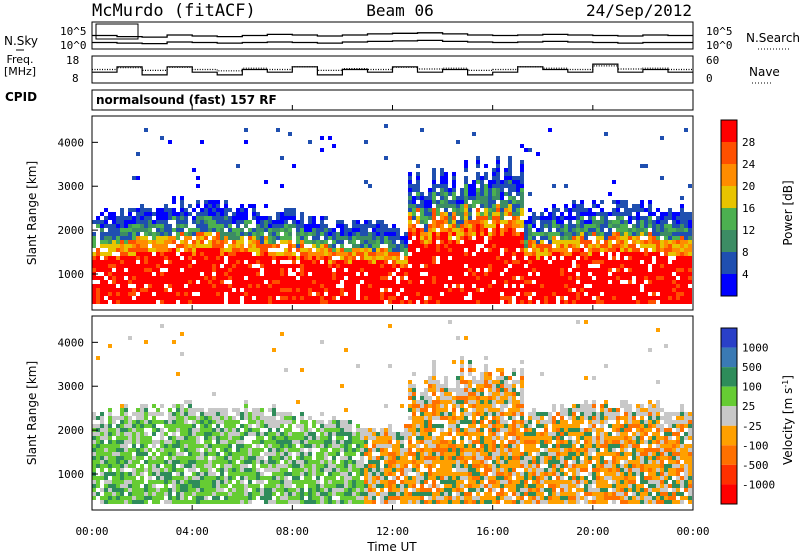 The width and height of the screenshot is (800, 554). Describe the element at coordinates (712, 60) in the screenshot. I see `nave-tick-top: 60` at that location.